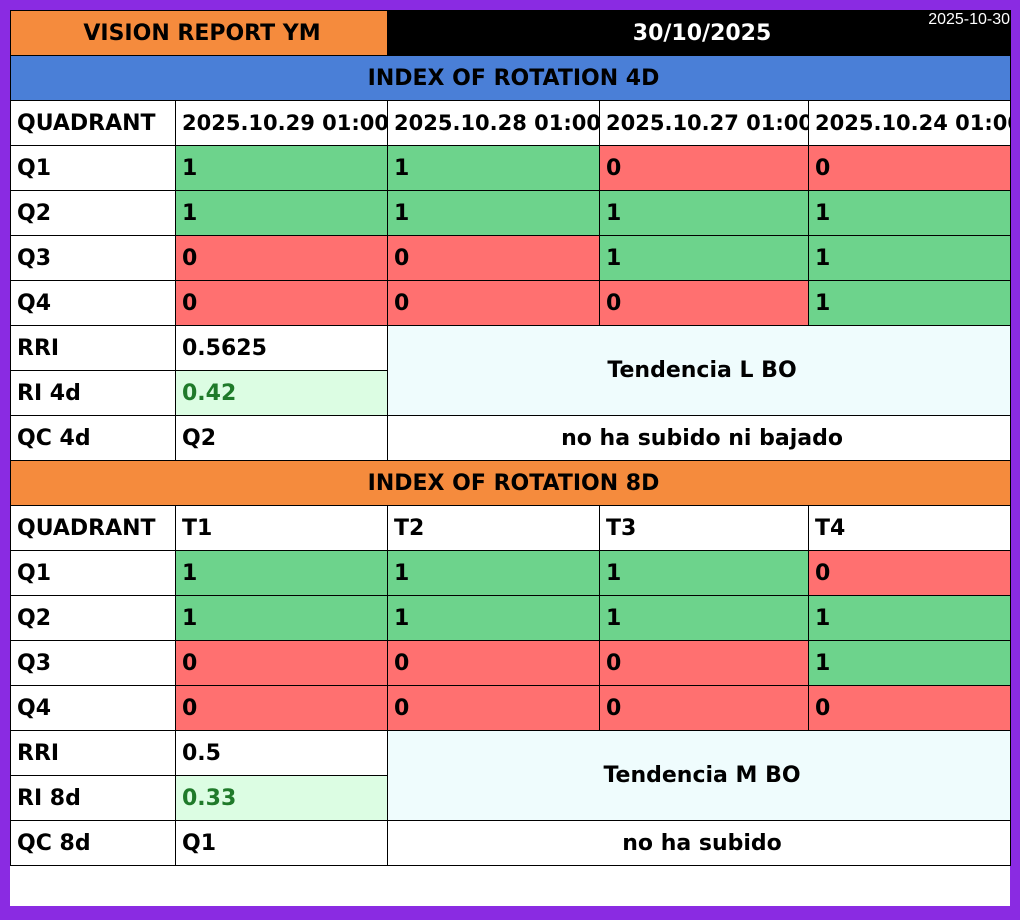 The height and width of the screenshot is (920, 1020). I want to click on qc-row: QC 4d Q2 no ha subido ni bajado, so click(511, 438).